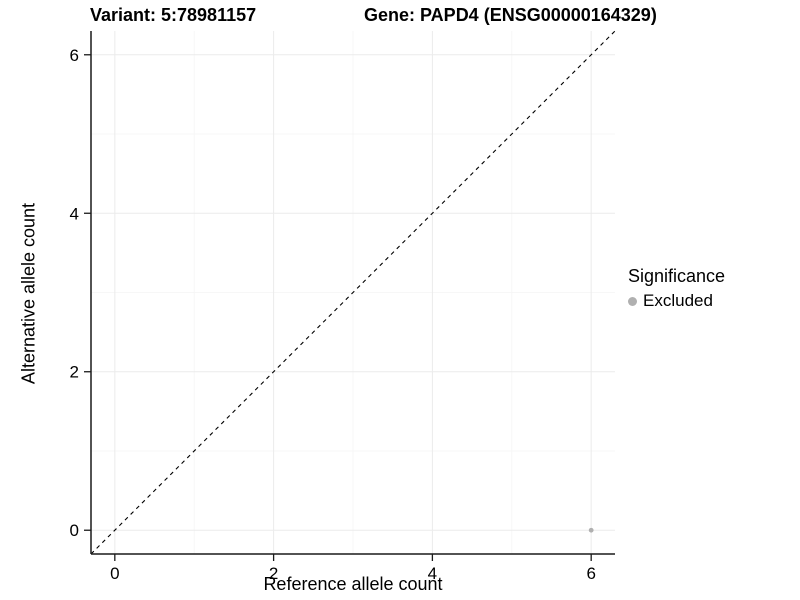 Image resolution: width=800 pixels, height=600 pixels. I want to click on y-tick-label: 0, so click(74, 530).